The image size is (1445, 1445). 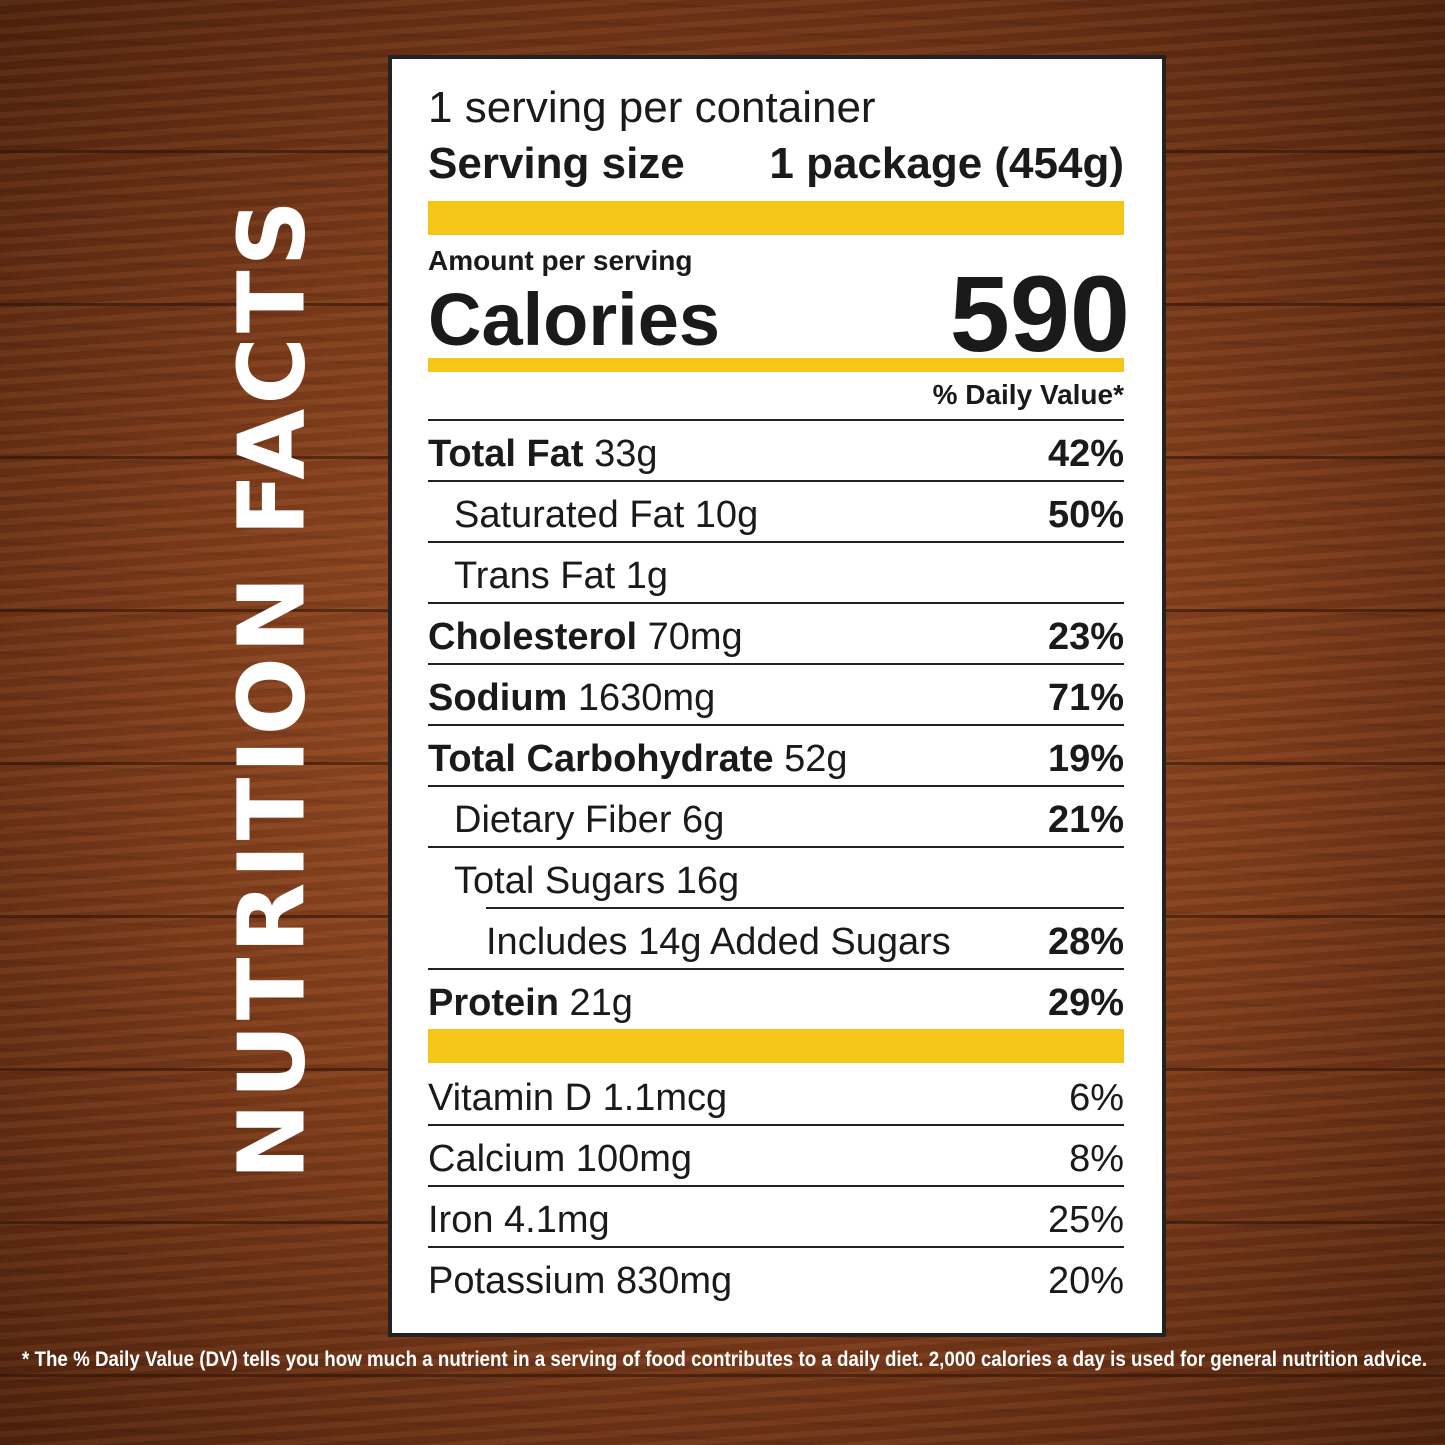 What do you see at coordinates (506, 454) in the screenshot?
I see `nutrient-name: Total Fat` at bounding box center [506, 454].